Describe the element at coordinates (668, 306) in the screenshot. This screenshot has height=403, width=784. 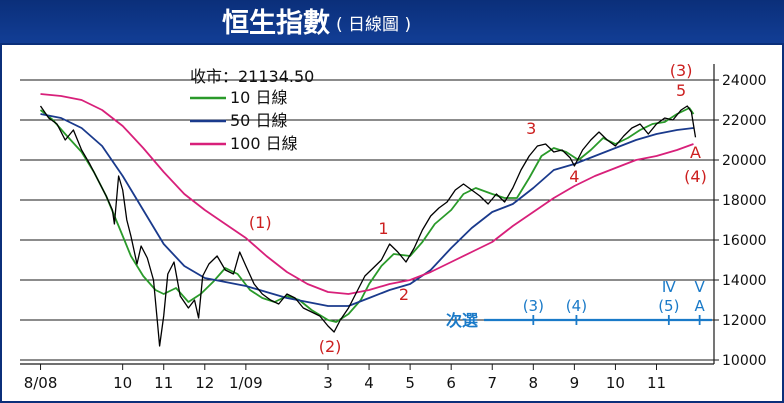
I see `secondary-mark-2: (5)` at that location.